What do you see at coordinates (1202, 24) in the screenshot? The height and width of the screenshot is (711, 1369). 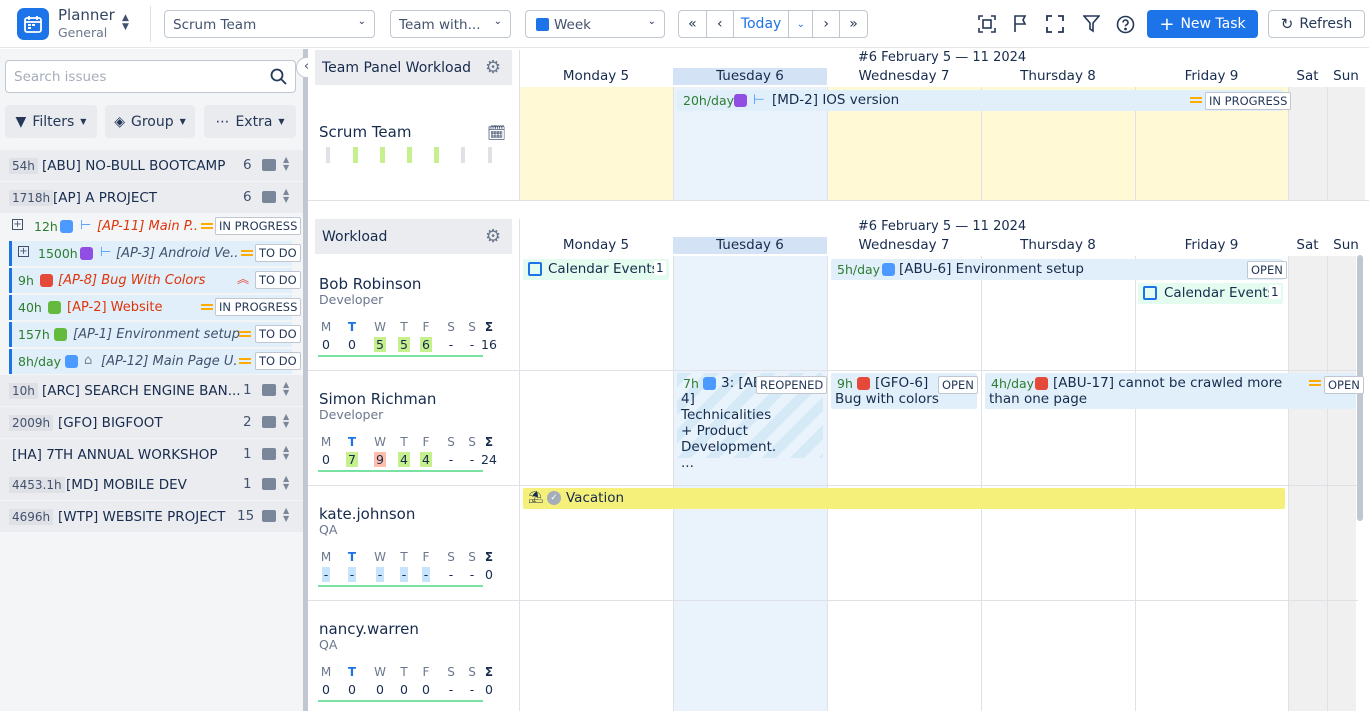 I see `new-task-button: + New Task` at bounding box center [1202, 24].